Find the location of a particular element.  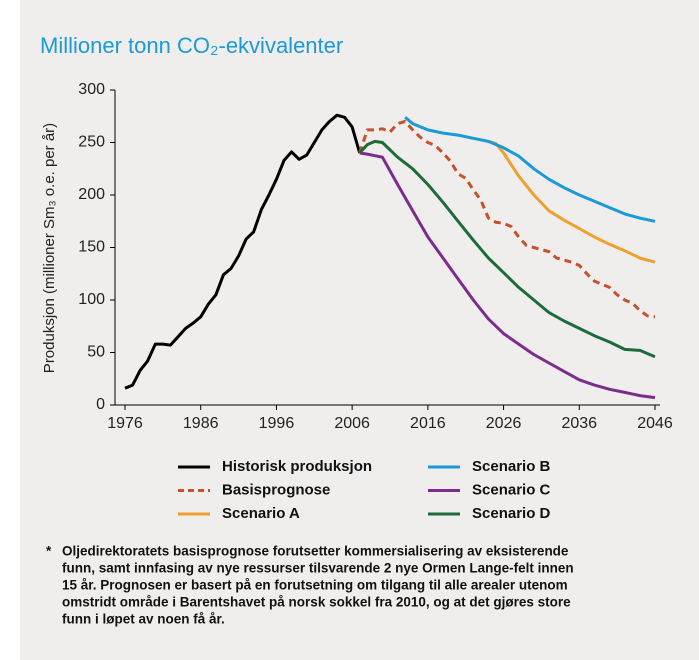

legend-label: Scenario B is located at coordinates (511, 466).